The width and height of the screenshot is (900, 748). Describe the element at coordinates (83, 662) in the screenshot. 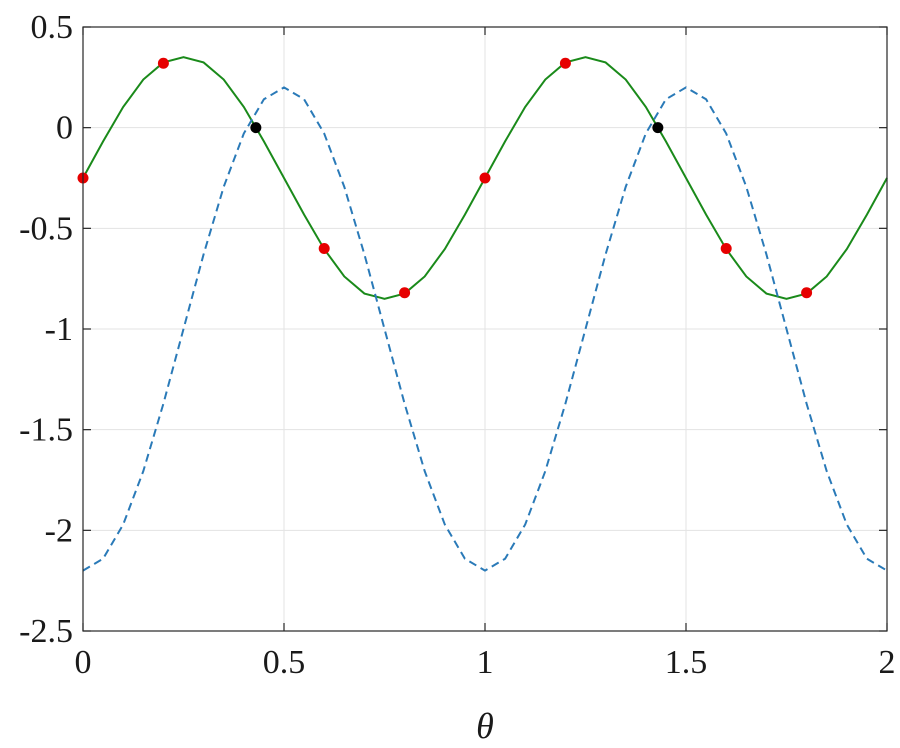

I see `x-tick-label: 0` at that location.